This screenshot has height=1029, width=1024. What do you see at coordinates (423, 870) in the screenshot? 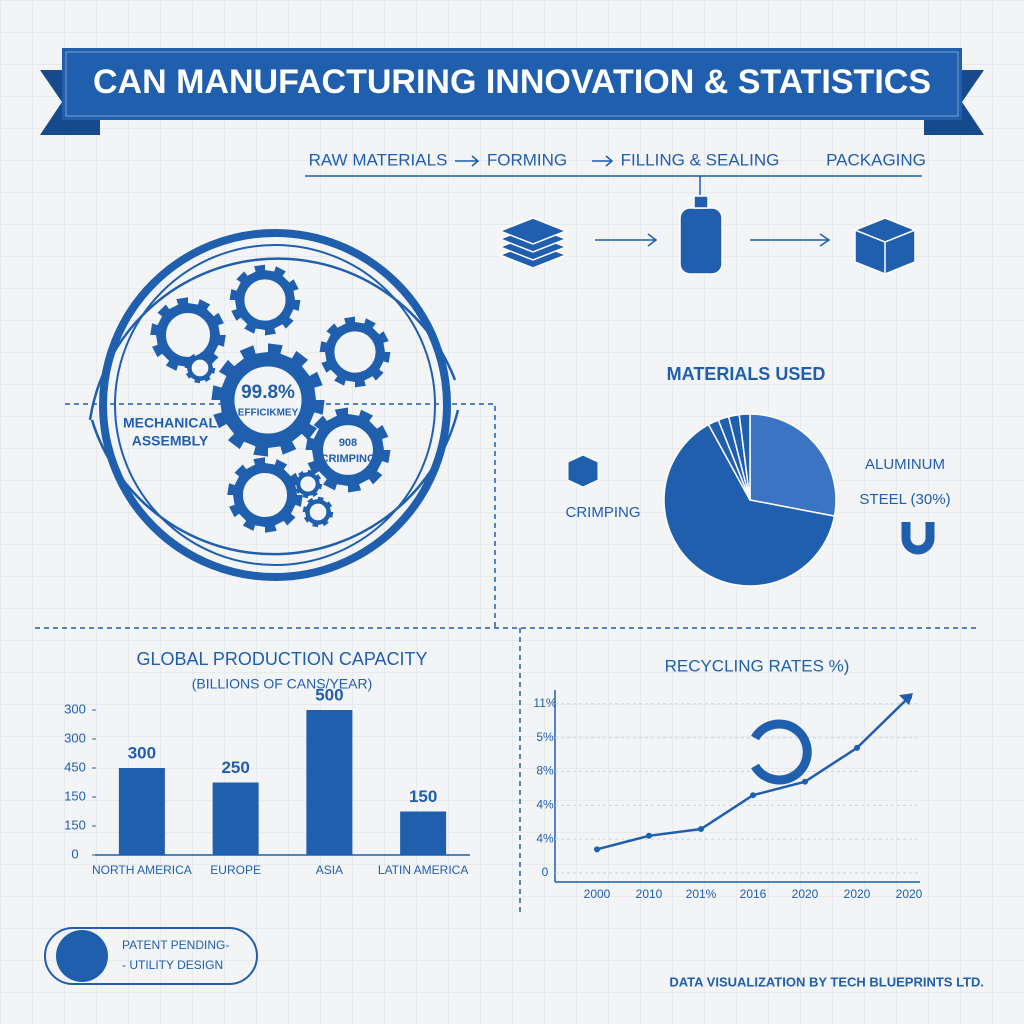
I see `x-tick-label: LATIN AMERICA` at bounding box center [423, 870].